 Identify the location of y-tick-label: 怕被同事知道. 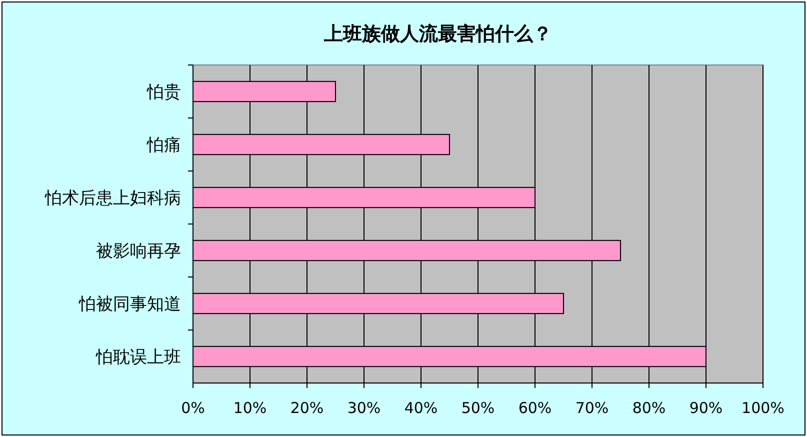
(129, 304).